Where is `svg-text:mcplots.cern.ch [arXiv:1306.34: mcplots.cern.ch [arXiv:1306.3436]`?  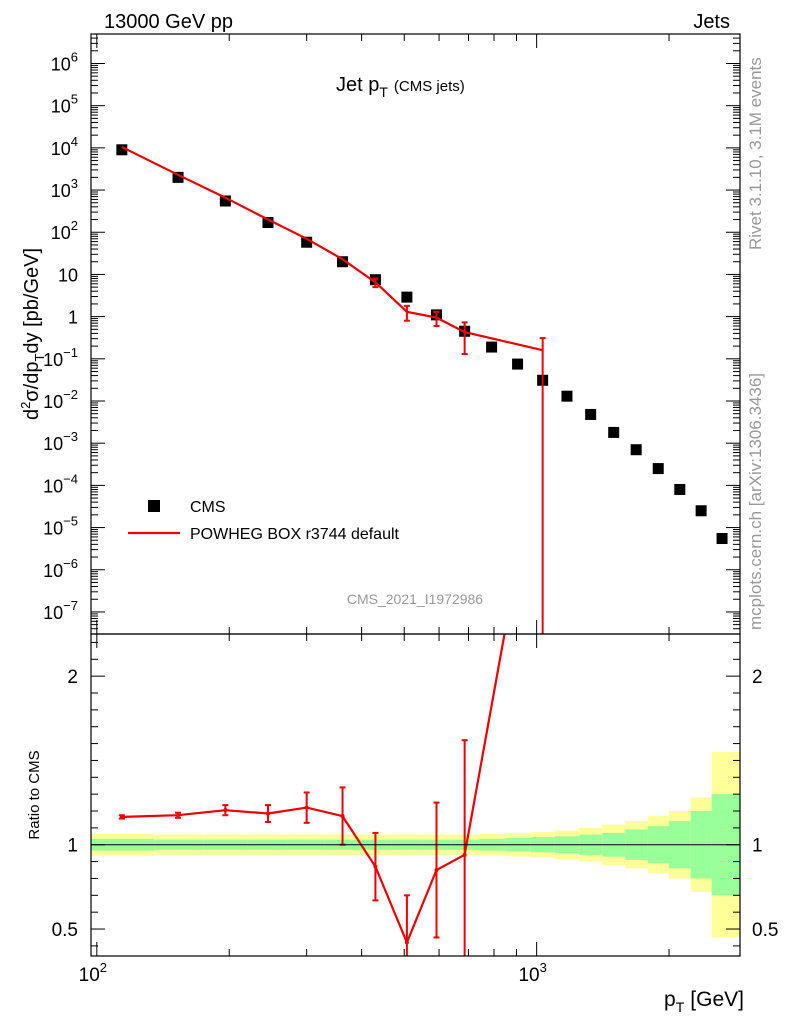
svg-text:mcplots.cern.ch [arXiv:1306.34: mcplots.cern.ch [arXiv:1306.3436] is located at coordinates (755, 501).